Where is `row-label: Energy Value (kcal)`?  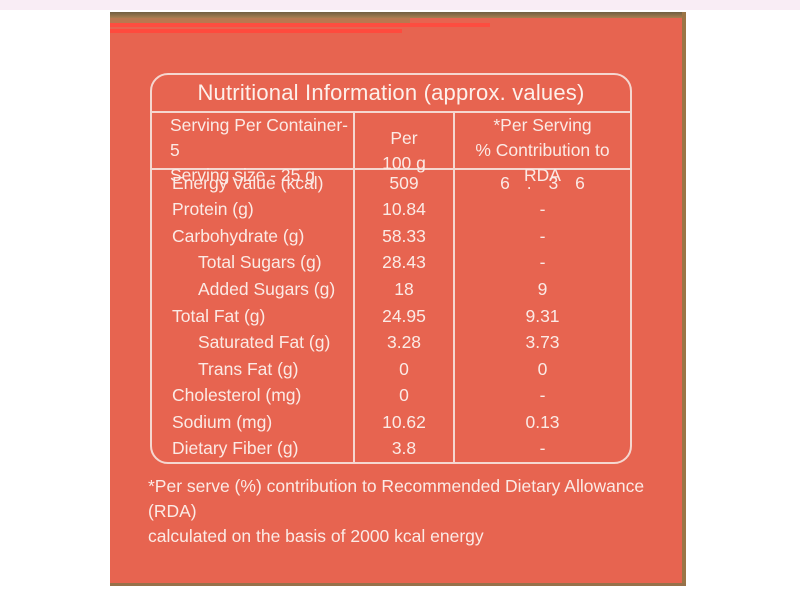
row-label: Energy Value (kcal) is located at coordinates (248, 182).